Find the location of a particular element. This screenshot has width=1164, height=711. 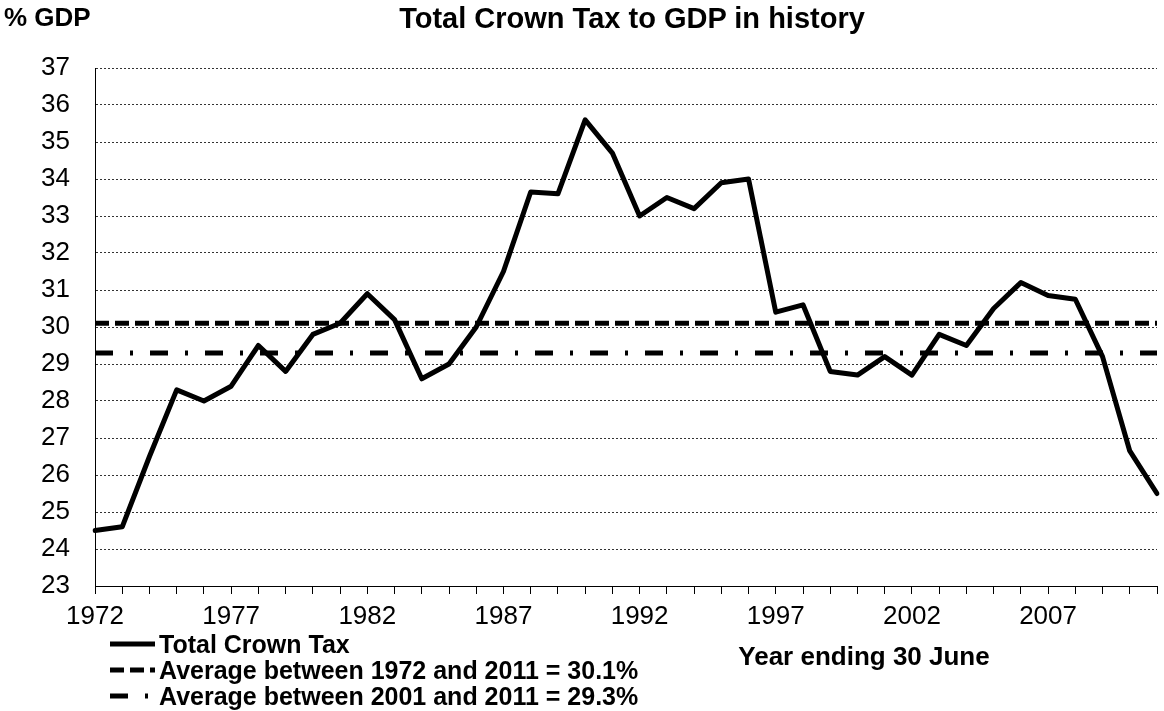

y-tick-label: 34 is located at coordinates (55, 177).